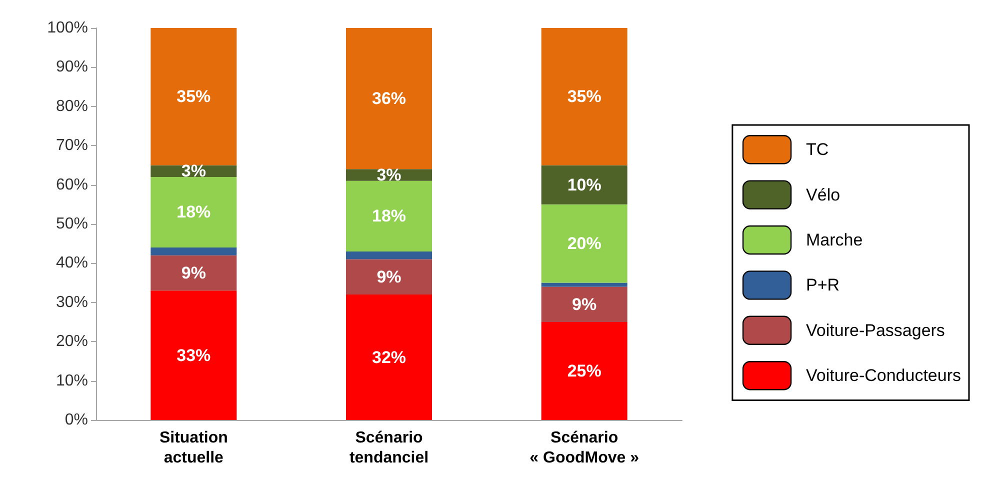  I want to click on legend-label: Vélo, so click(823, 194).